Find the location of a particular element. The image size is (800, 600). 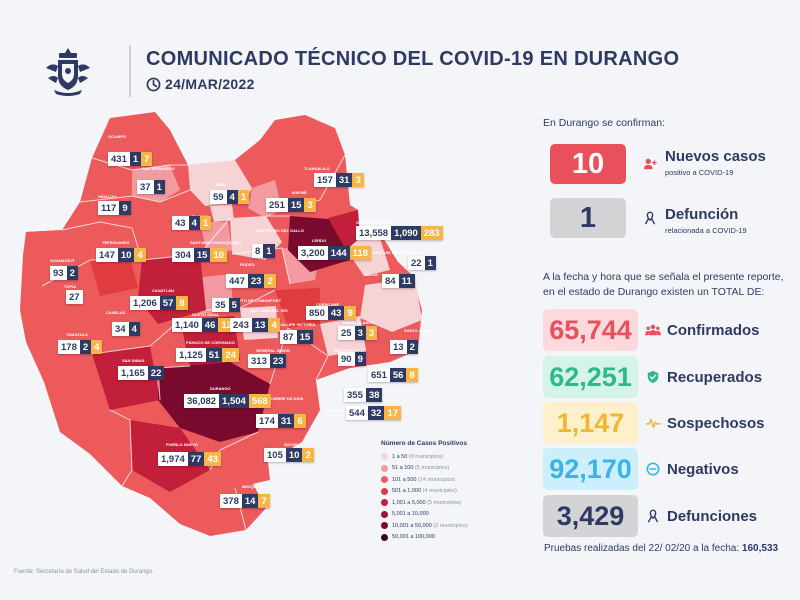

map-value-canelas-confirmed: 34 is located at coordinates (120, 329).